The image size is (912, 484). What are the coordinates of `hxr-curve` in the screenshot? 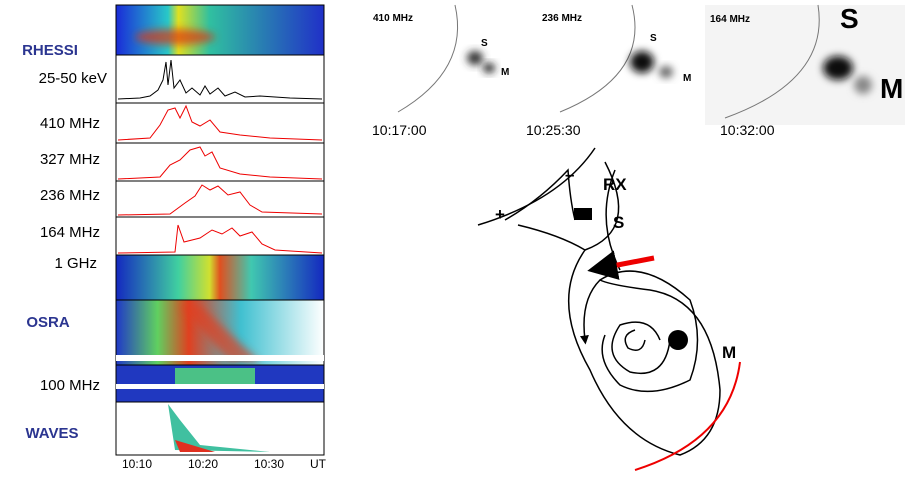 It's located at (220, 79).